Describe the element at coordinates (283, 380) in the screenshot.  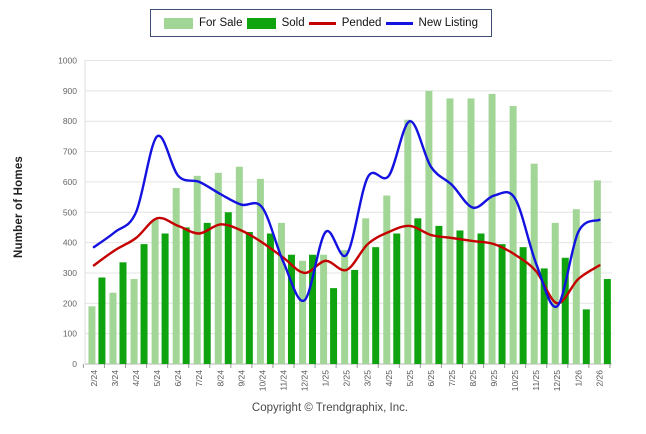
I see `x-tick-label: 11/24` at that location.